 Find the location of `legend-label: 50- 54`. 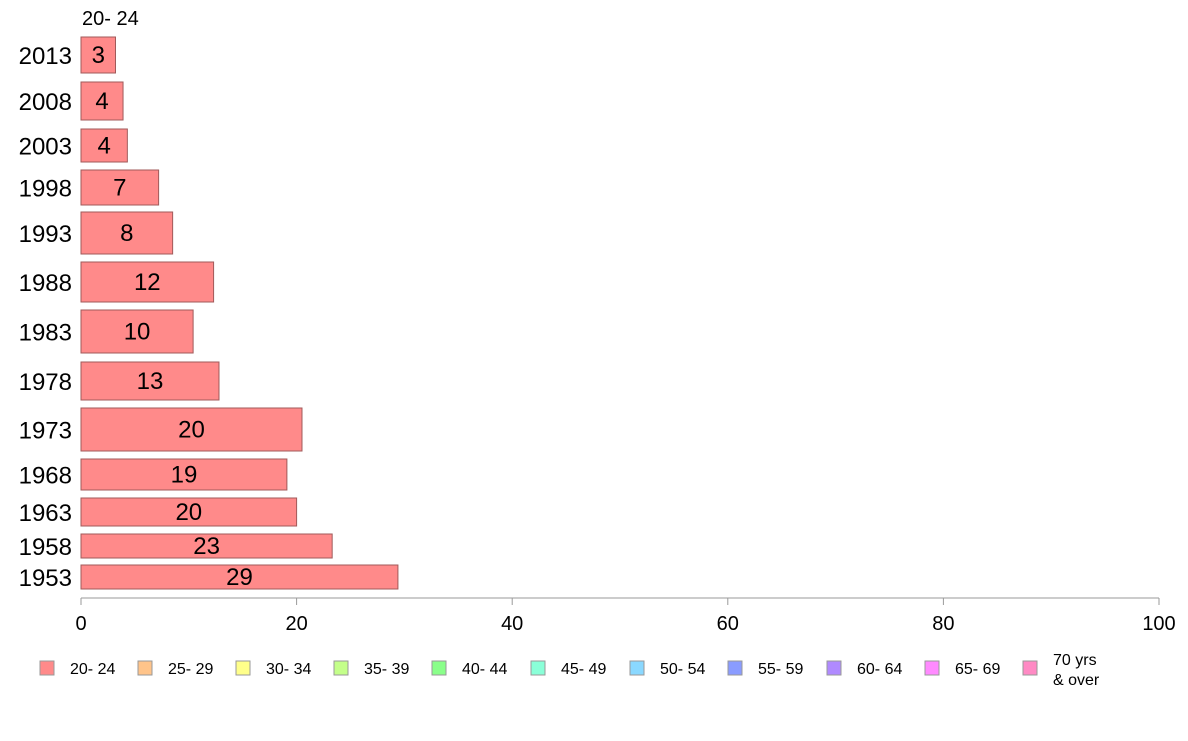

legend-label: 50- 54 is located at coordinates (682, 669).